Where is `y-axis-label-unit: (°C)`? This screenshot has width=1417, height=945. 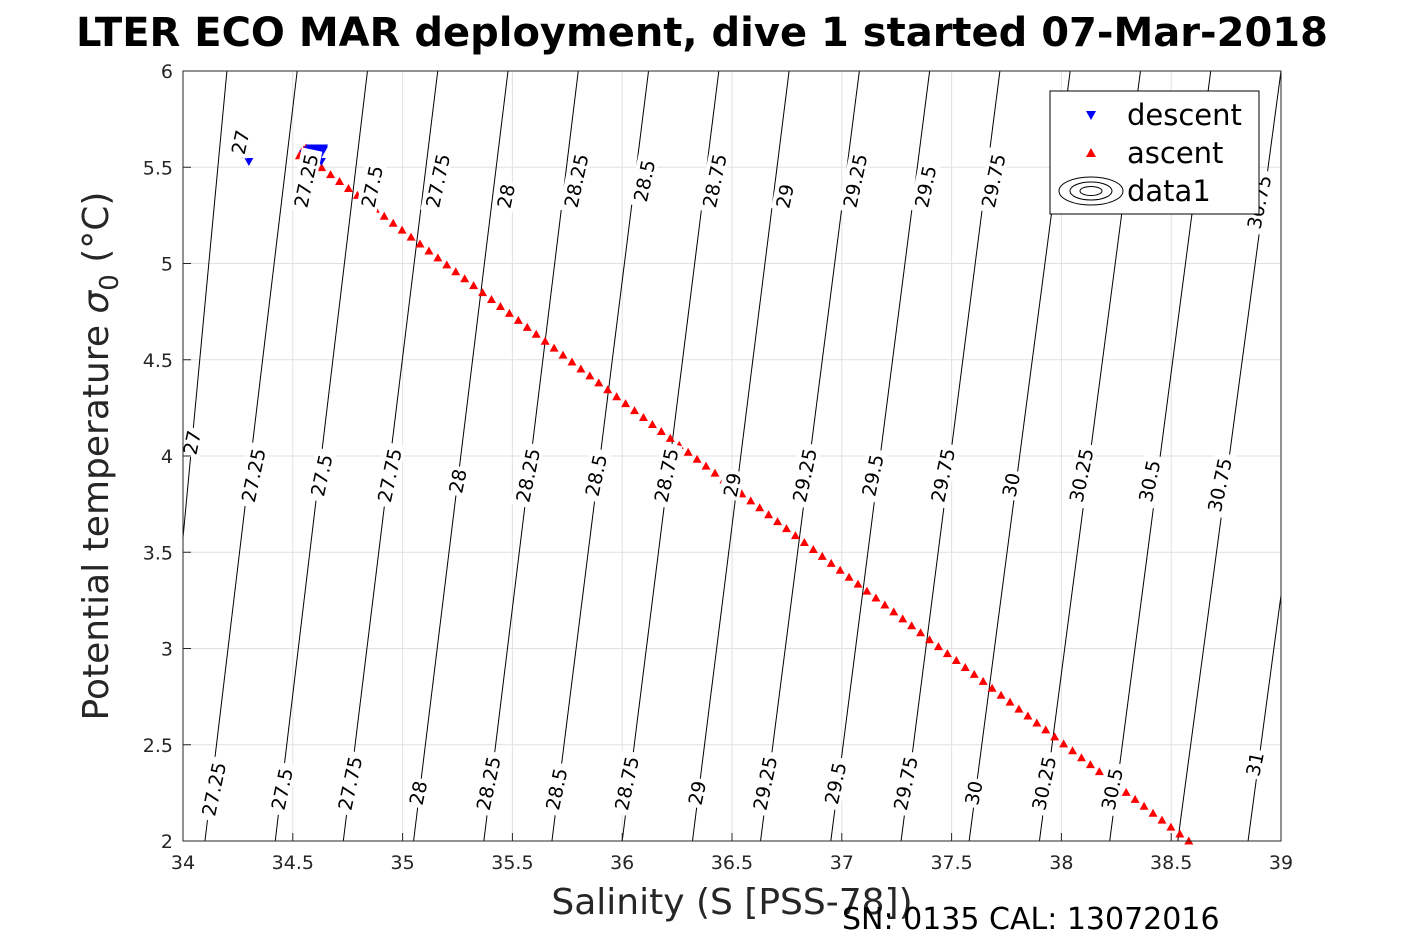 y-axis-label-unit: (°C) is located at coordinates (96, 233).